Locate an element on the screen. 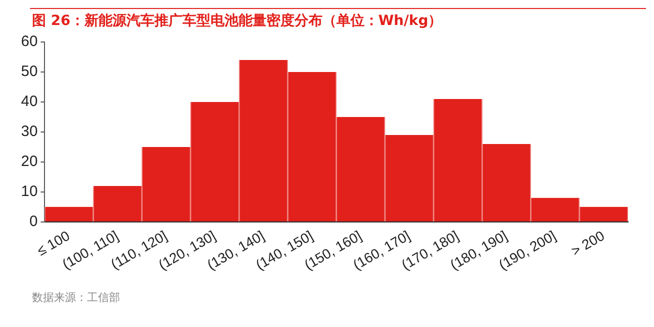  y-tick-label: 20 is located at coordinates (29, 161).